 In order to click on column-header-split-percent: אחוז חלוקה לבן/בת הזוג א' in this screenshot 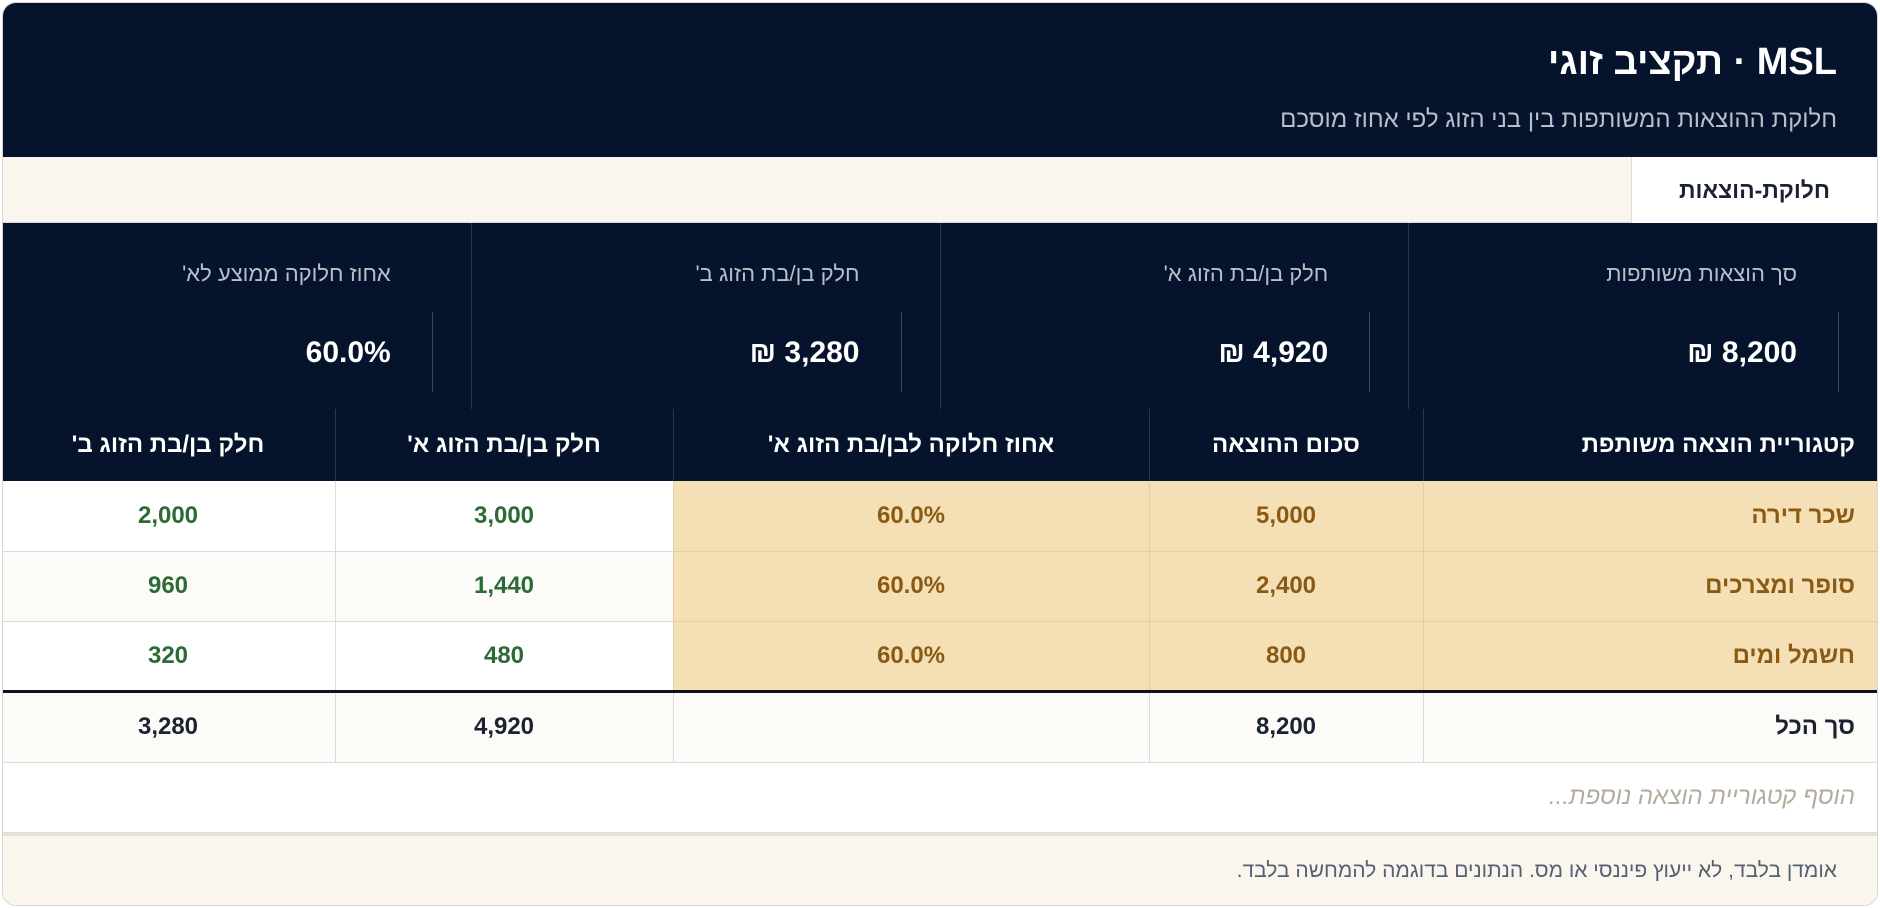, I will do `click(910, 445)`.